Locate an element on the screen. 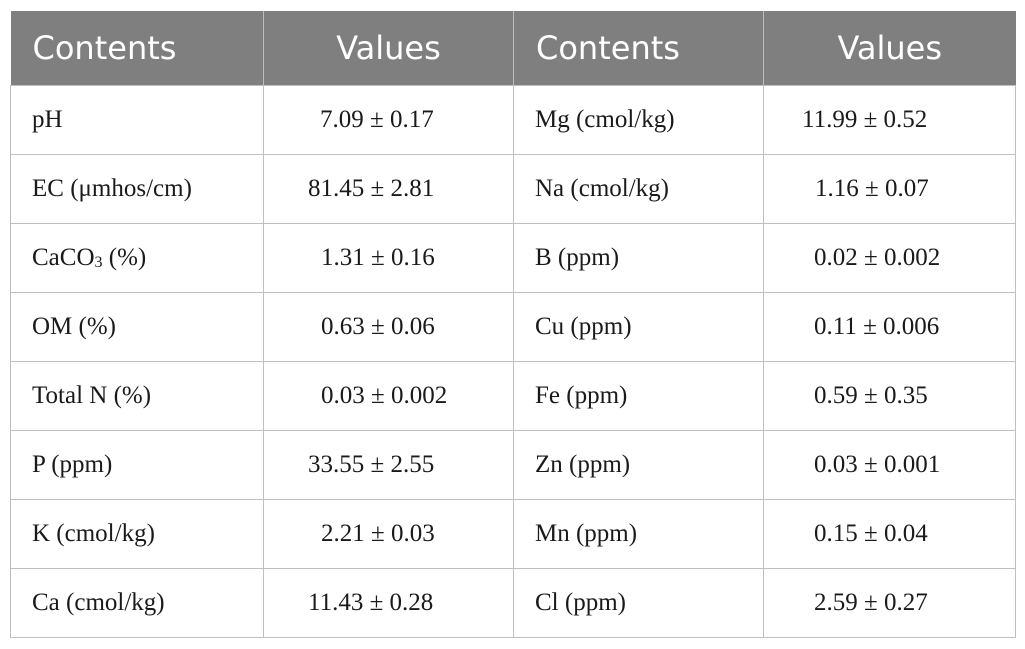 This screenshot has height=649, width=1025. header-contents-2: Contents is located at coordinates (638, 48).